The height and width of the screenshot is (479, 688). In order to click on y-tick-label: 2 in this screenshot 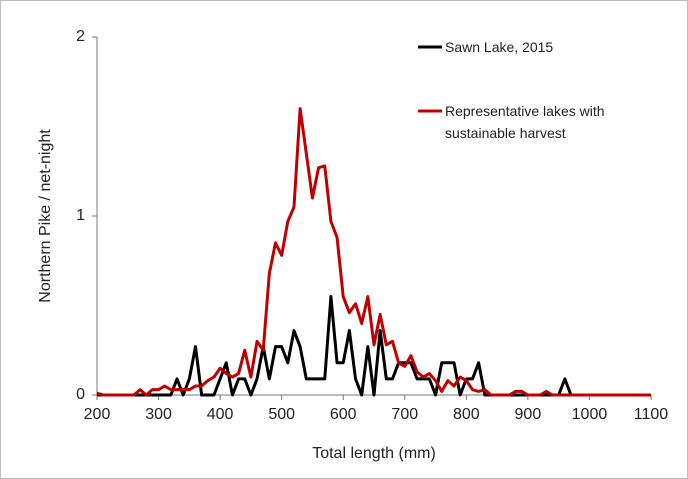, I will do `click(80, 36)`.